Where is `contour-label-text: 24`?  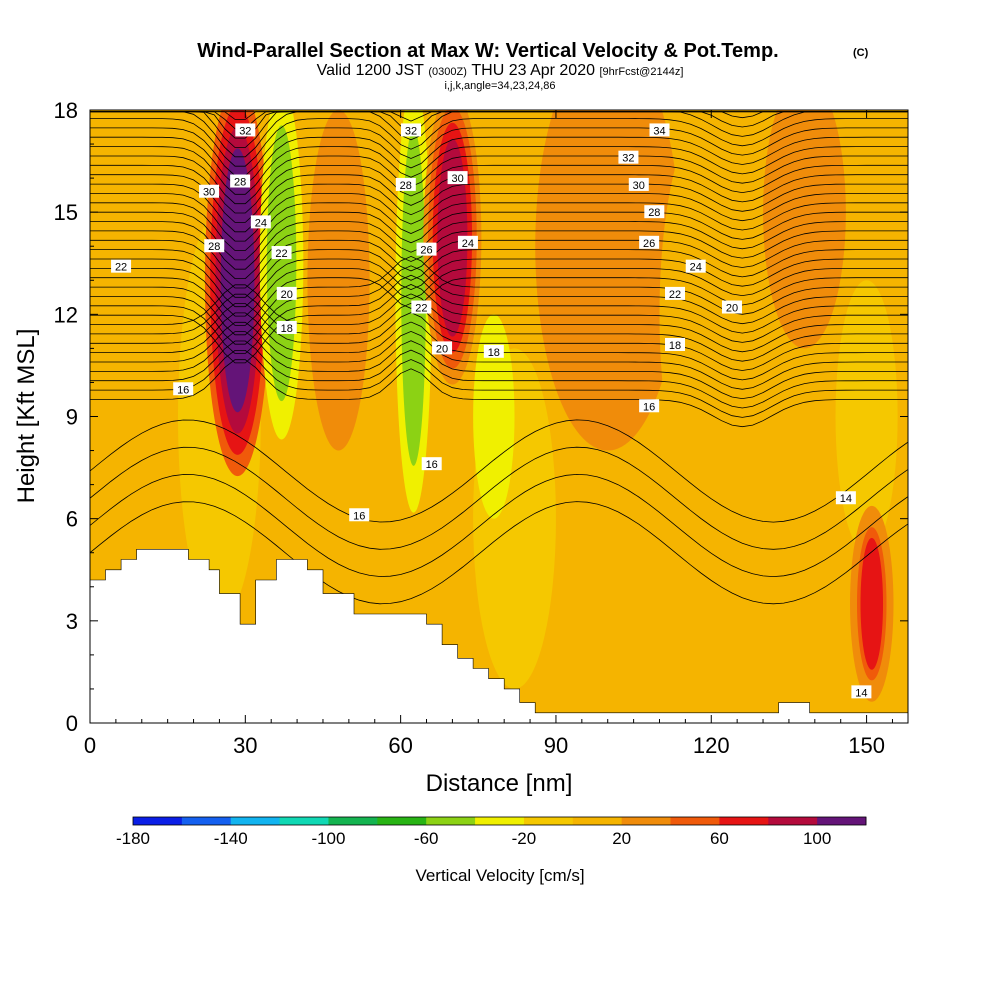 contour-label-text: 24 is located at coordinates (468, 244).